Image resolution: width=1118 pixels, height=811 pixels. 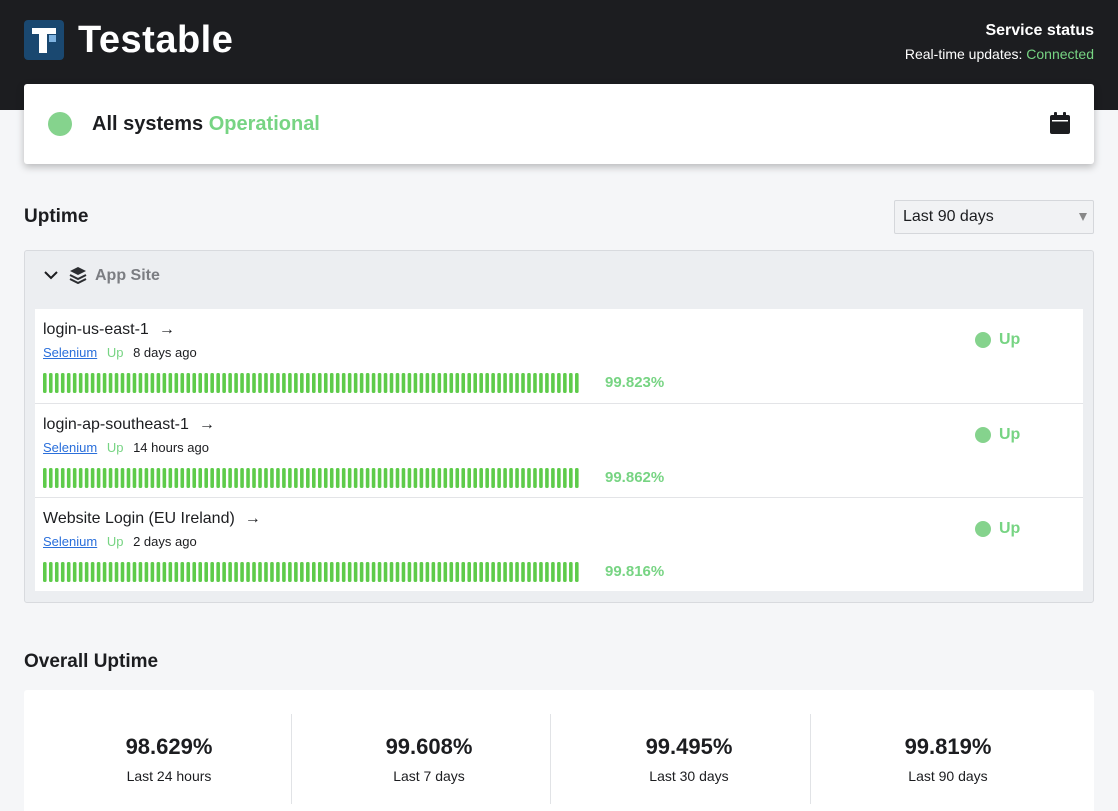 What do you see at coordinates (109, 330) in the screenshot?
I see `monitor-name-link: login-us-east-1 →` at bounding box center [109, 330].